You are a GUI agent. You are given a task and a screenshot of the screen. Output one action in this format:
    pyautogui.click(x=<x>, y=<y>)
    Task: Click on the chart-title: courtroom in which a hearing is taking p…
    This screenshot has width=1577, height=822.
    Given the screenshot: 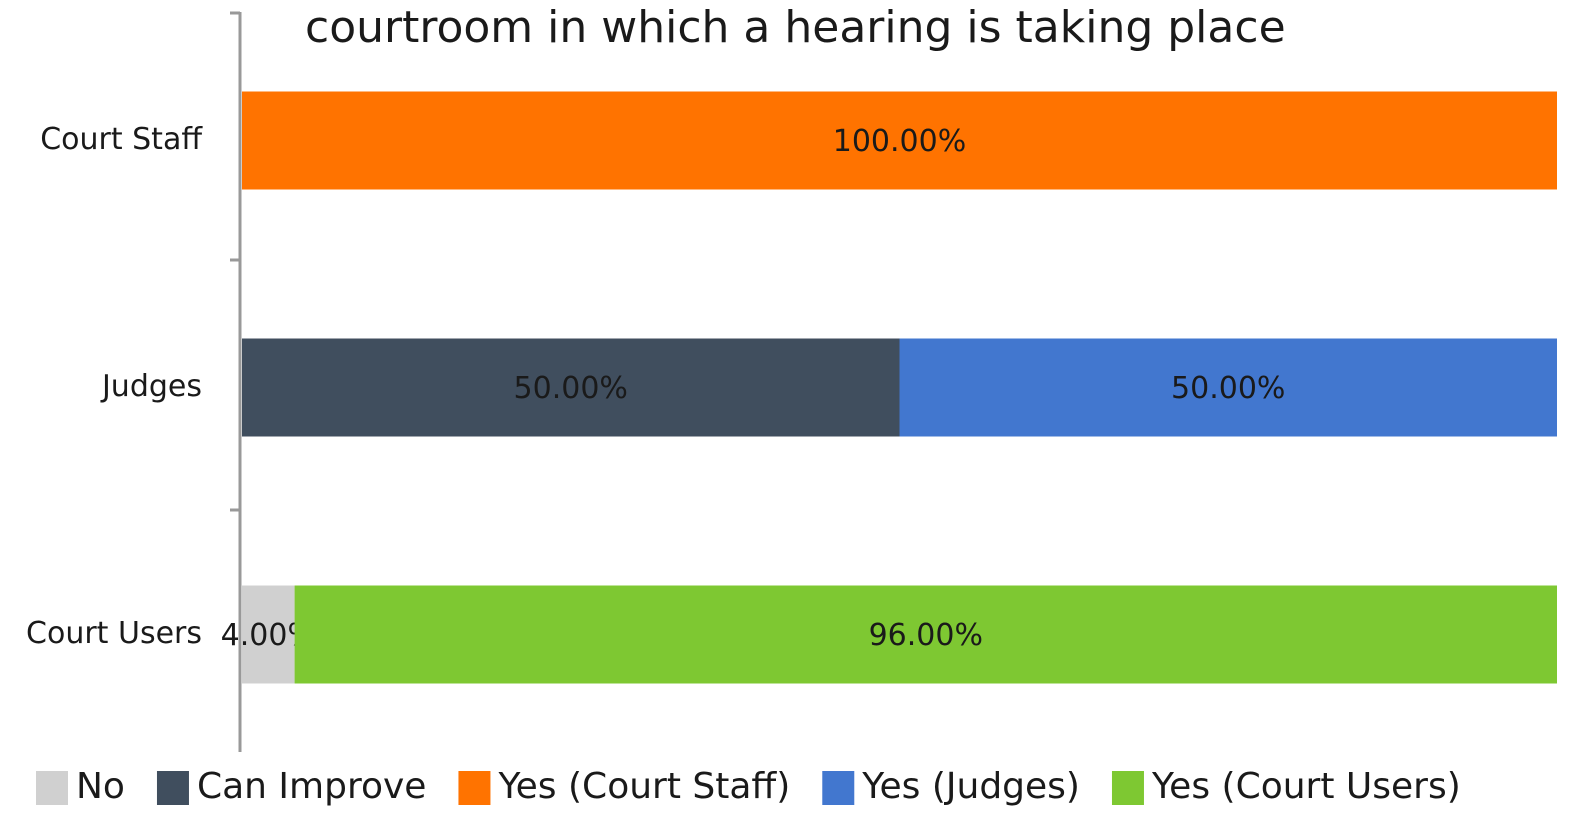 What is the action you would take?
    pyautogui.click(x=795, y=27)
    